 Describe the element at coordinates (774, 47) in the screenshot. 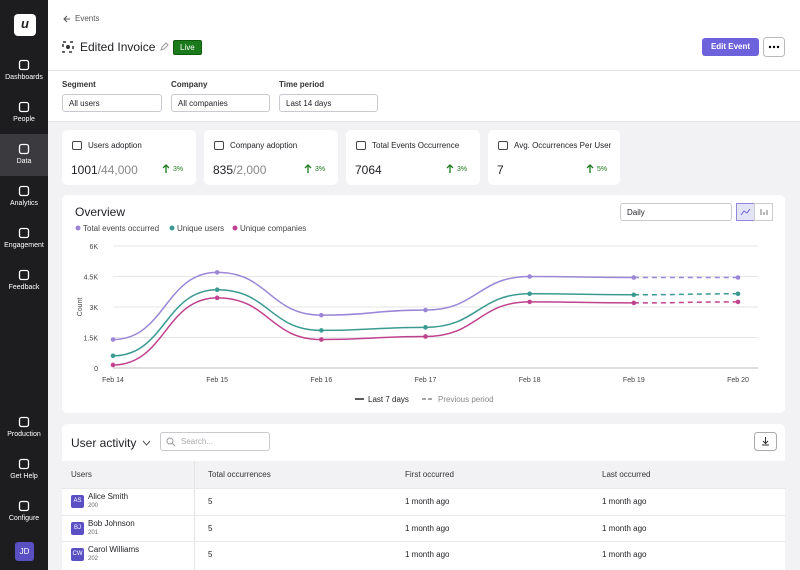

I see `more-button` at that location.